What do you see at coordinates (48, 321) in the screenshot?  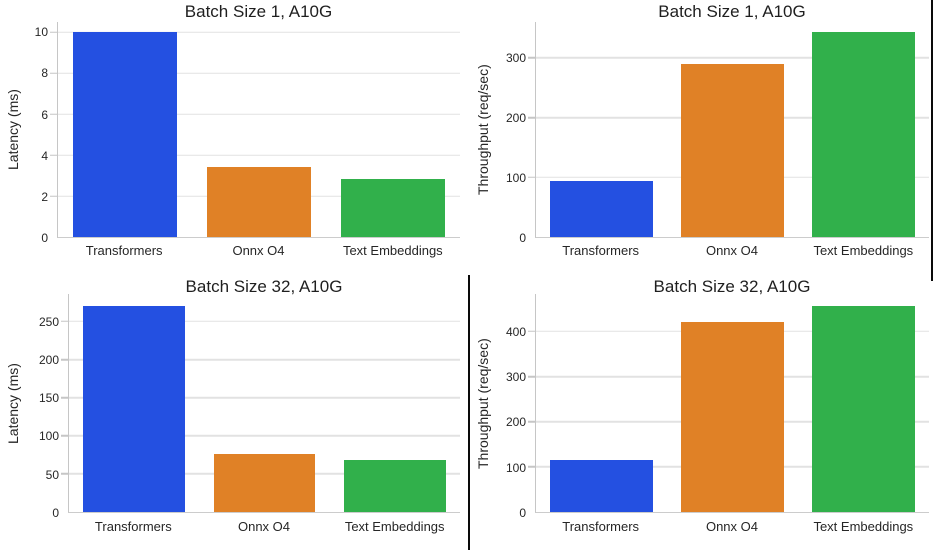 I see `y-tick-label: 250` at bounding box center [48, 321].